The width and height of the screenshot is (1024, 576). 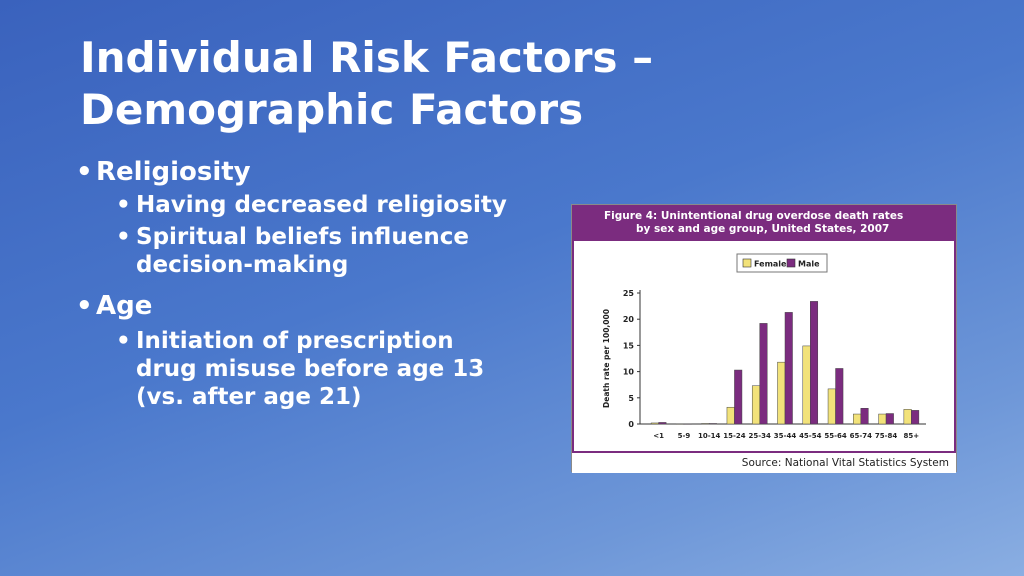 I want to click on bullet-religiosity: • Religiosity, so click(x=291, y=172).